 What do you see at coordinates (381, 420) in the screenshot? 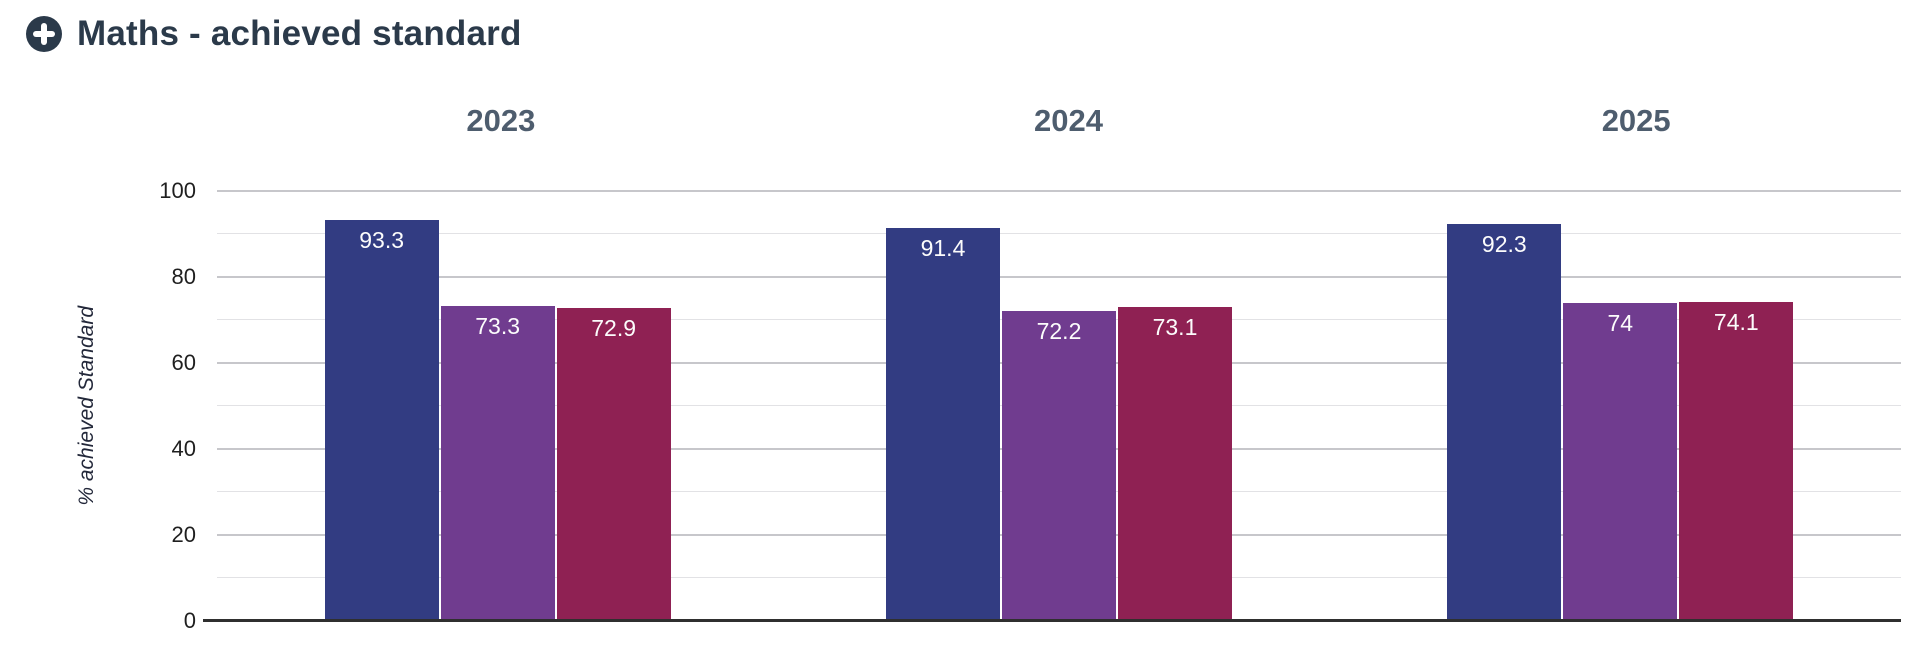
I see `bar-2023-series-1: 93.3` at bounding box center [381, 420].